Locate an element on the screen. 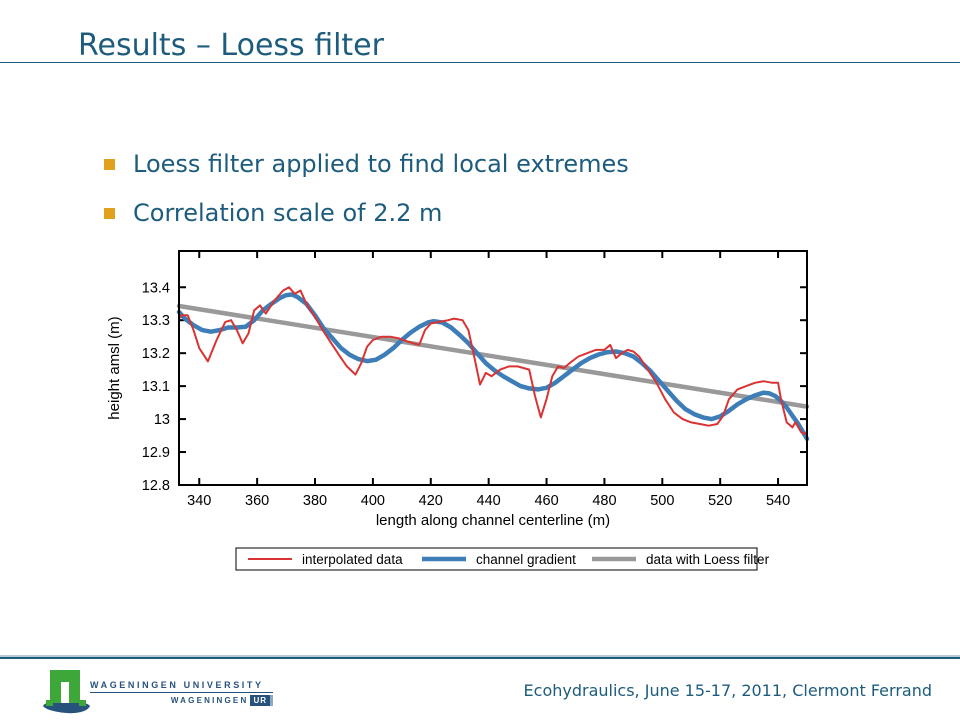  x-tick-label: 540 is located at coordinates (778, 501).